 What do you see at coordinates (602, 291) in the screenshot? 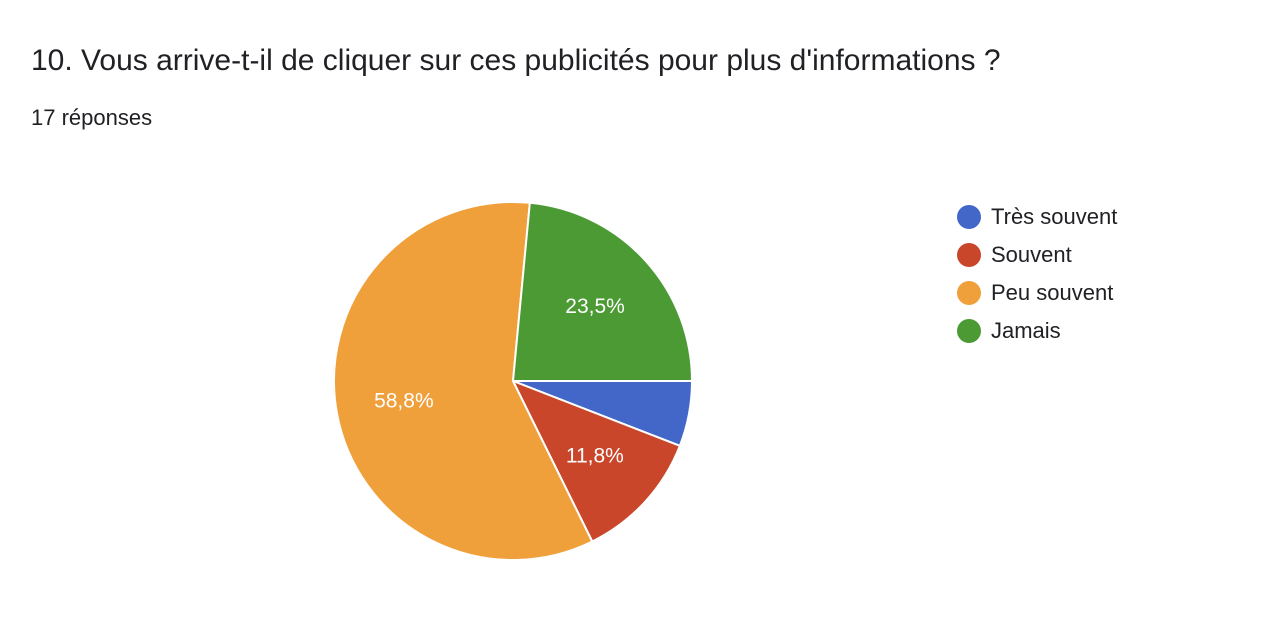
I see `pie-slice-jamais` at bounding box center [602, 291].